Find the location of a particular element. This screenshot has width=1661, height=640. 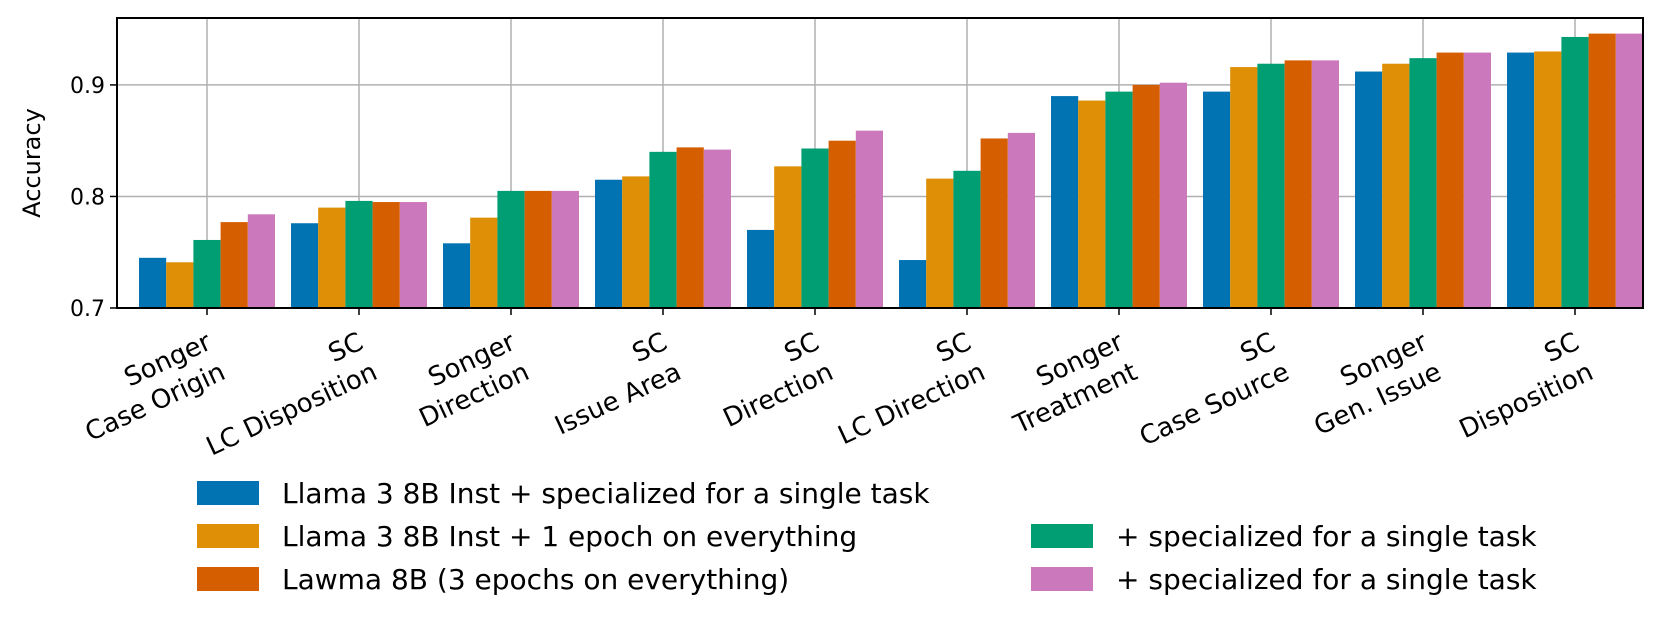

x-category-label: SCIssue Area is located at coordinates (611, 384).